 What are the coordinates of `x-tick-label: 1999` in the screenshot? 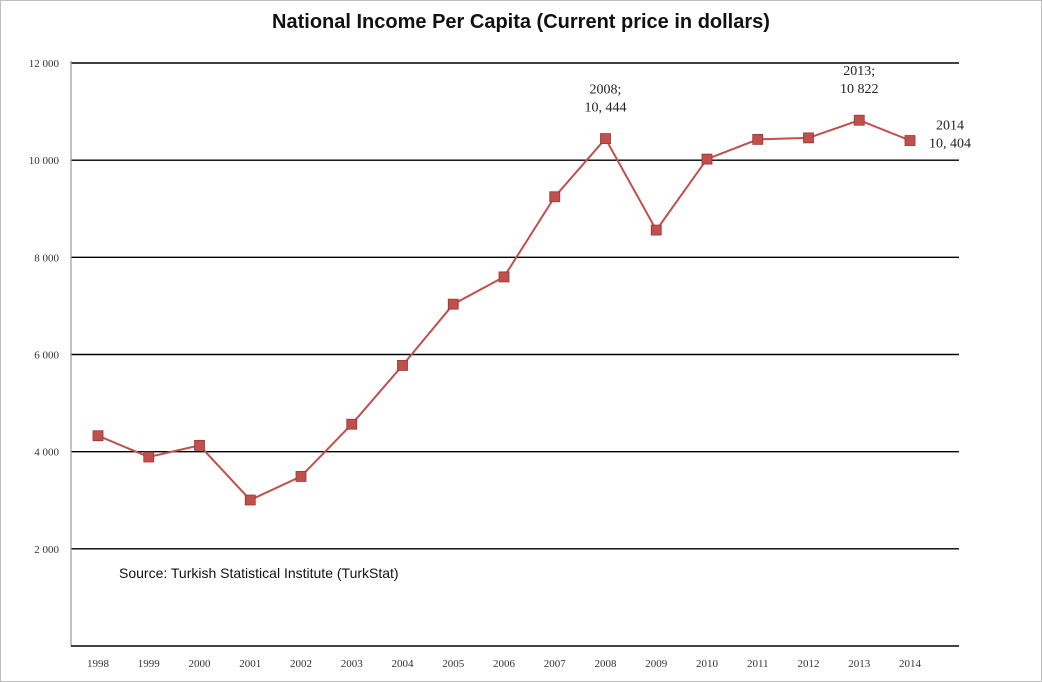 It's located at (149, 664).